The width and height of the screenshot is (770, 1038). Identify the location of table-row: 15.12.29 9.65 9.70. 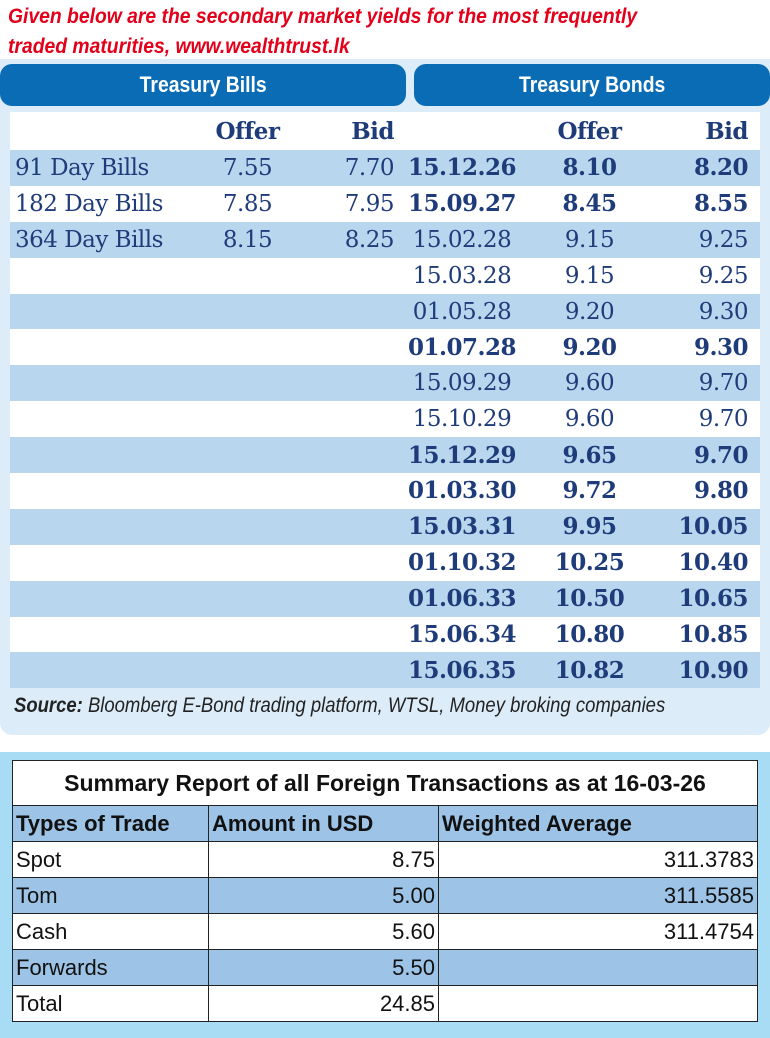
(385, 455).